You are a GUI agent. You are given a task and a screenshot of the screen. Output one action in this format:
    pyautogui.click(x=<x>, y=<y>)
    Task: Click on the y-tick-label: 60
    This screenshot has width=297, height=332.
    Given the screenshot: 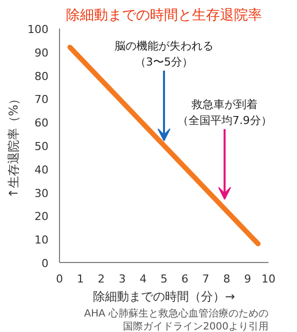 What is the action you would take?
    pyautogui.click(x=41, y=123)
    